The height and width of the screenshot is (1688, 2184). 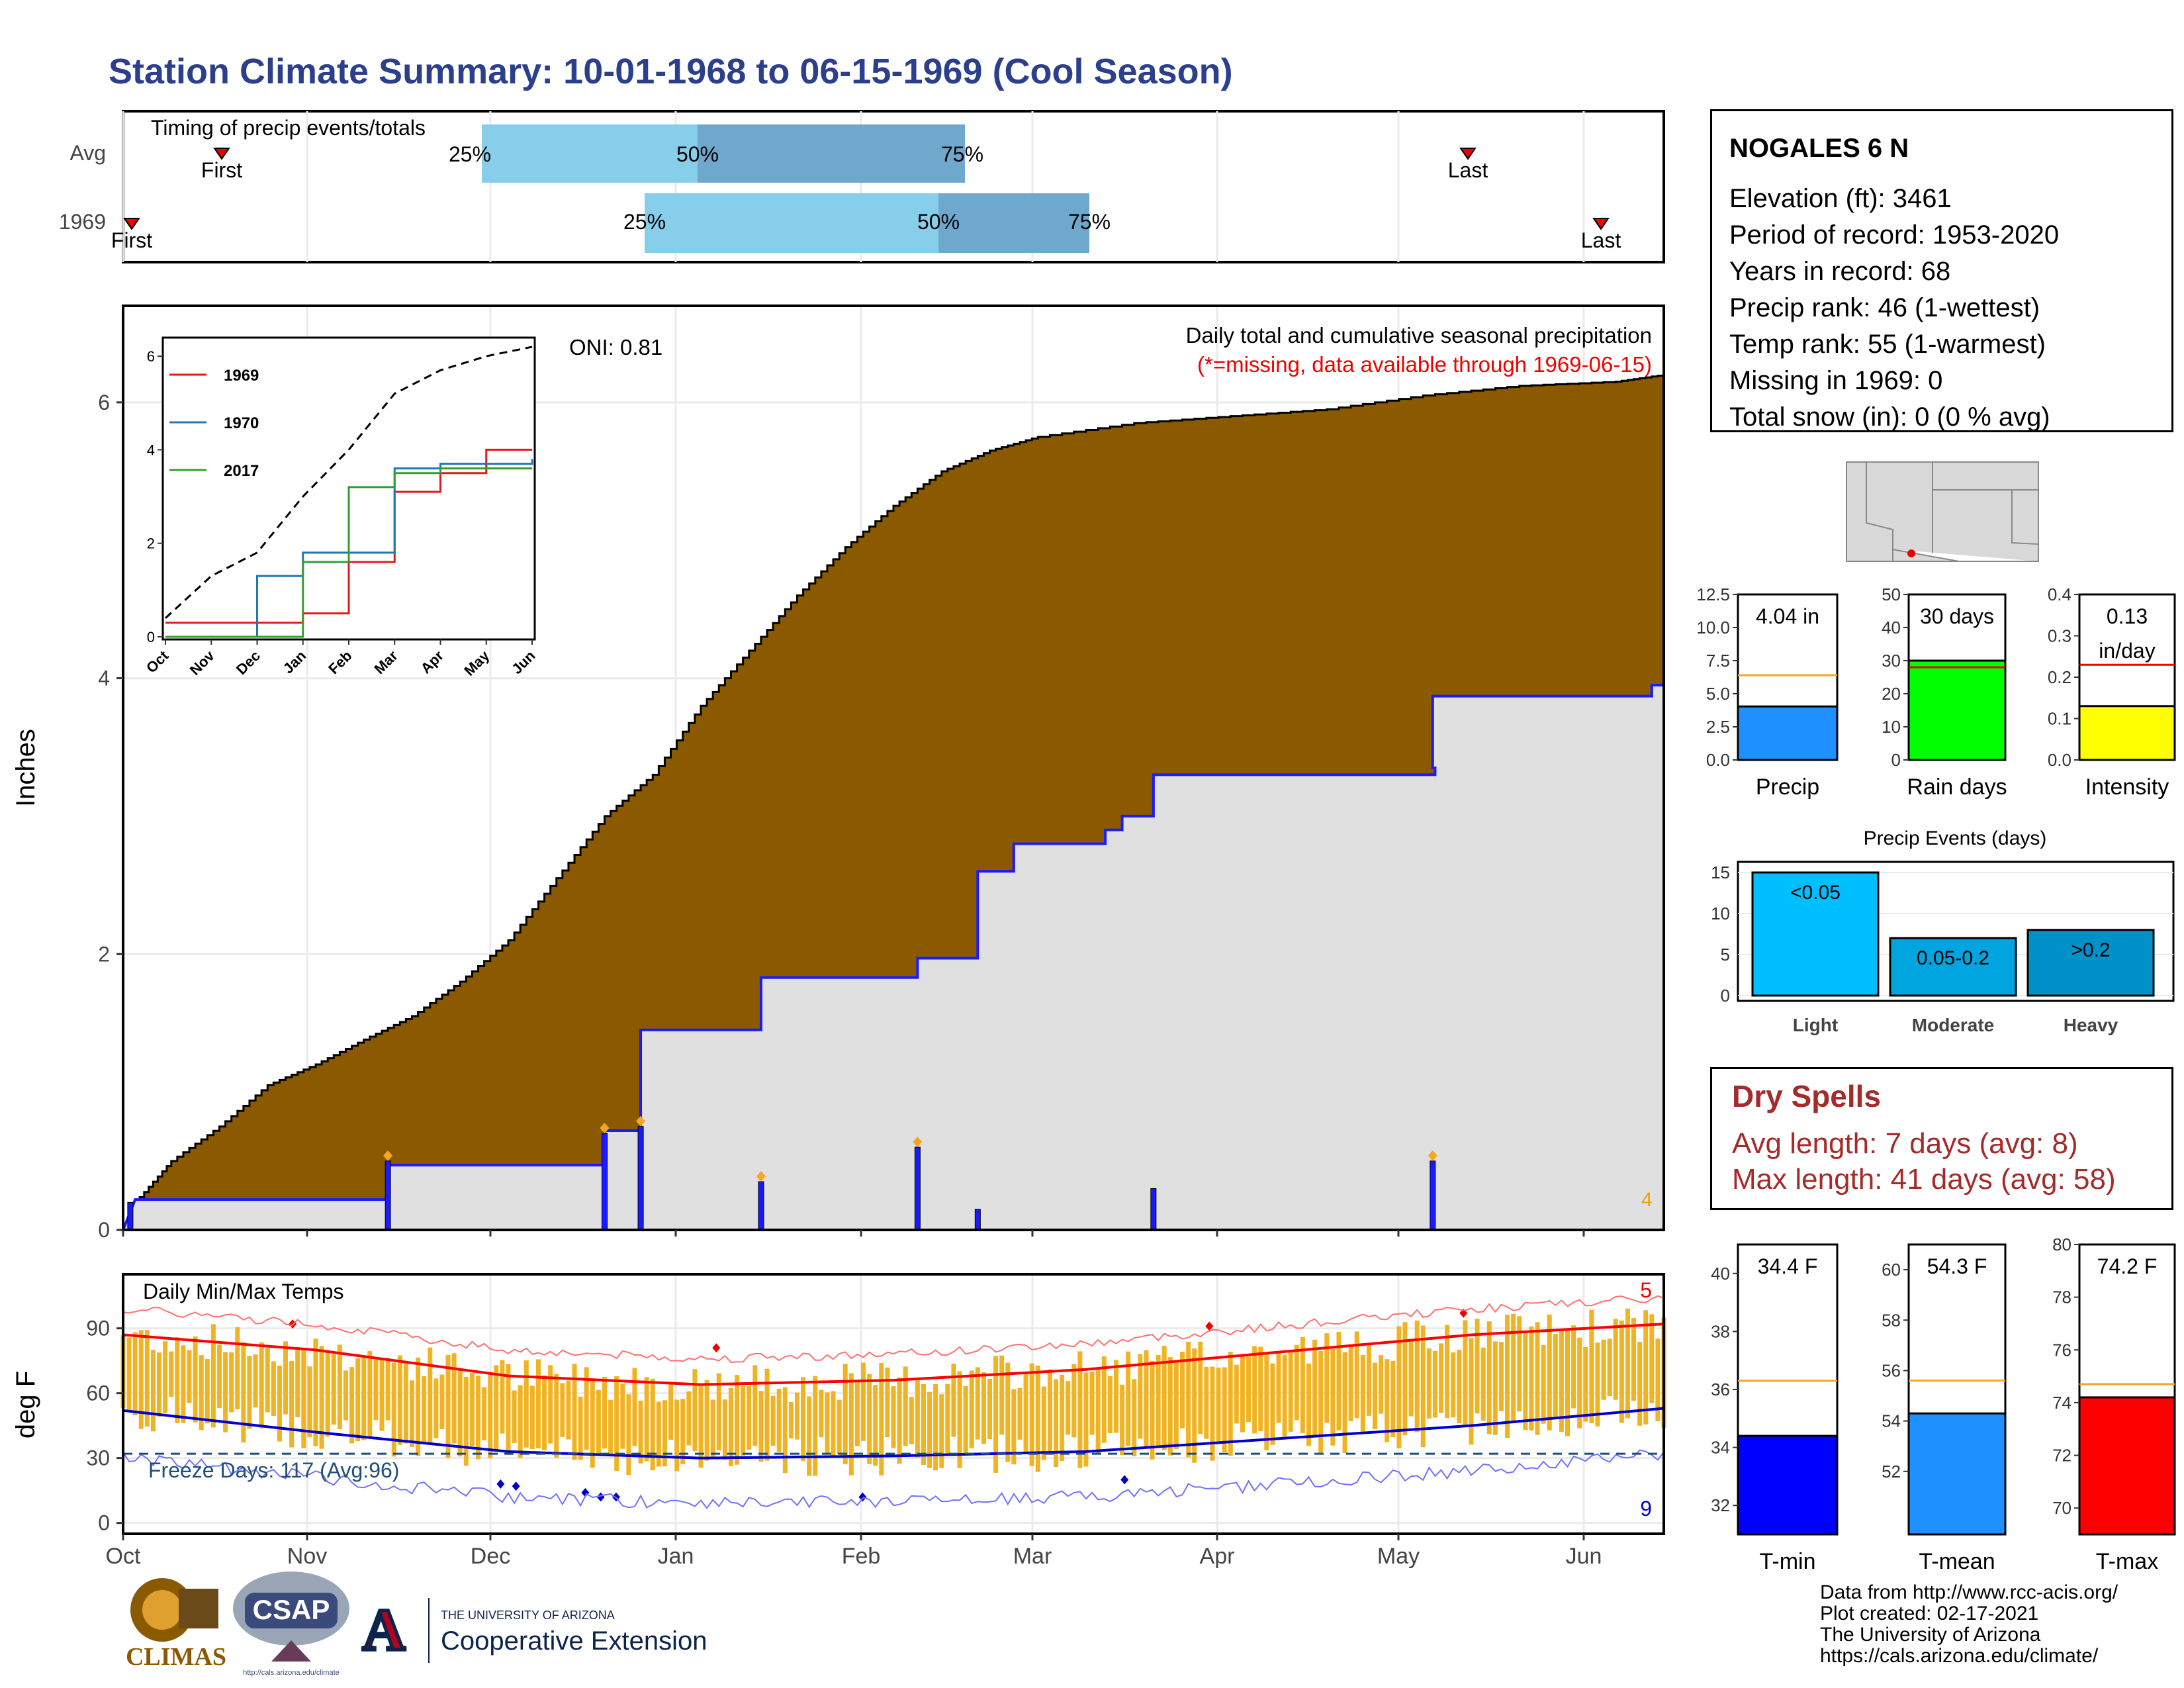 What do you see at coordinates (470, 154) in the screenshot?
I see `timing-avg-p25: 25%` at bounding box center [470, 154].